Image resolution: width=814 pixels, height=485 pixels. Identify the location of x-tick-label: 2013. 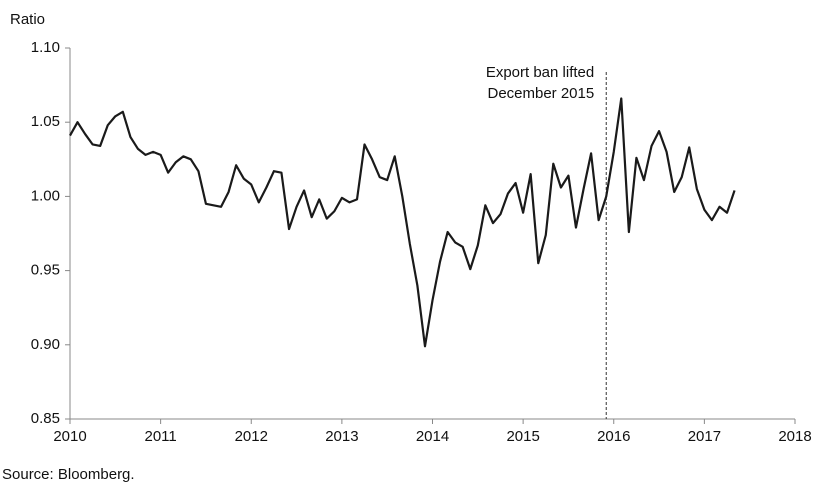
(341, 436).